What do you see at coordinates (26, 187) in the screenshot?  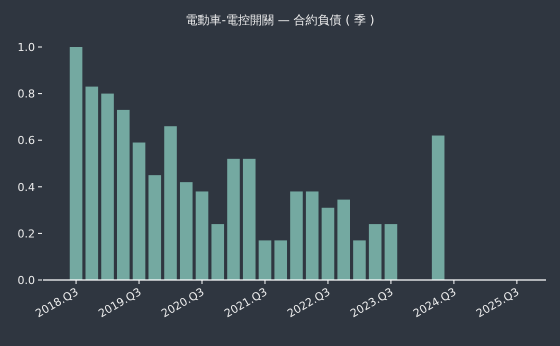 I see `y-tick-label: 0.4` at bounding box center [26, 187].